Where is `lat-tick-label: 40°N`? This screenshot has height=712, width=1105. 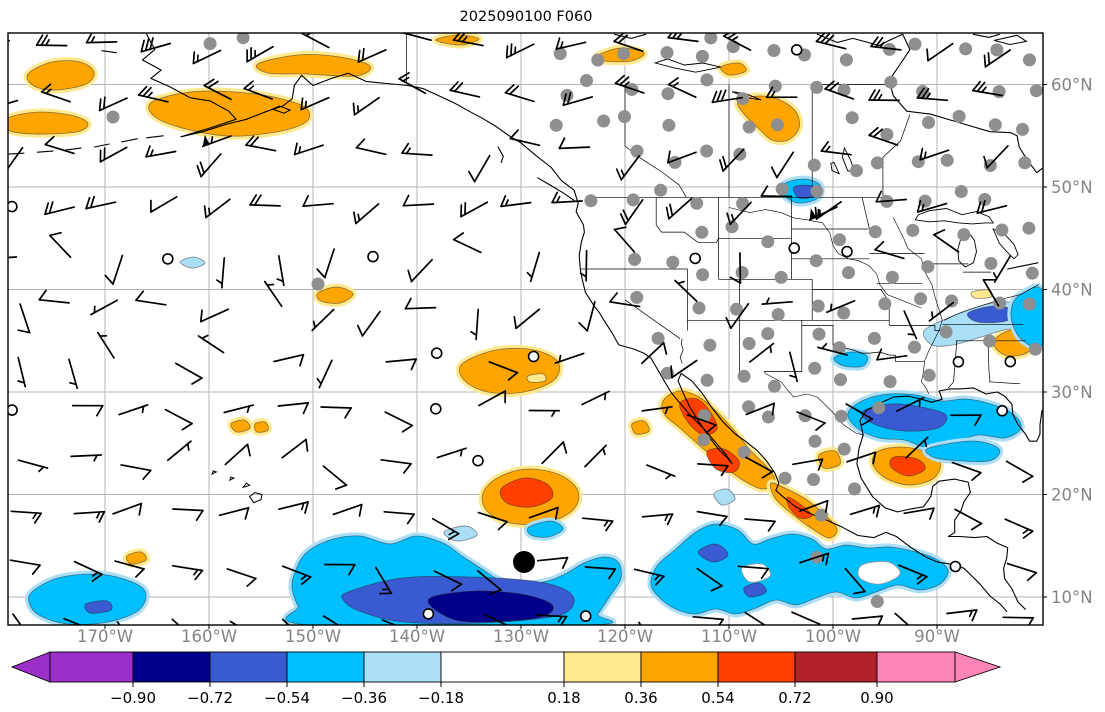 lat-tick-label: 40°N is located at coordinates (1072, 290).